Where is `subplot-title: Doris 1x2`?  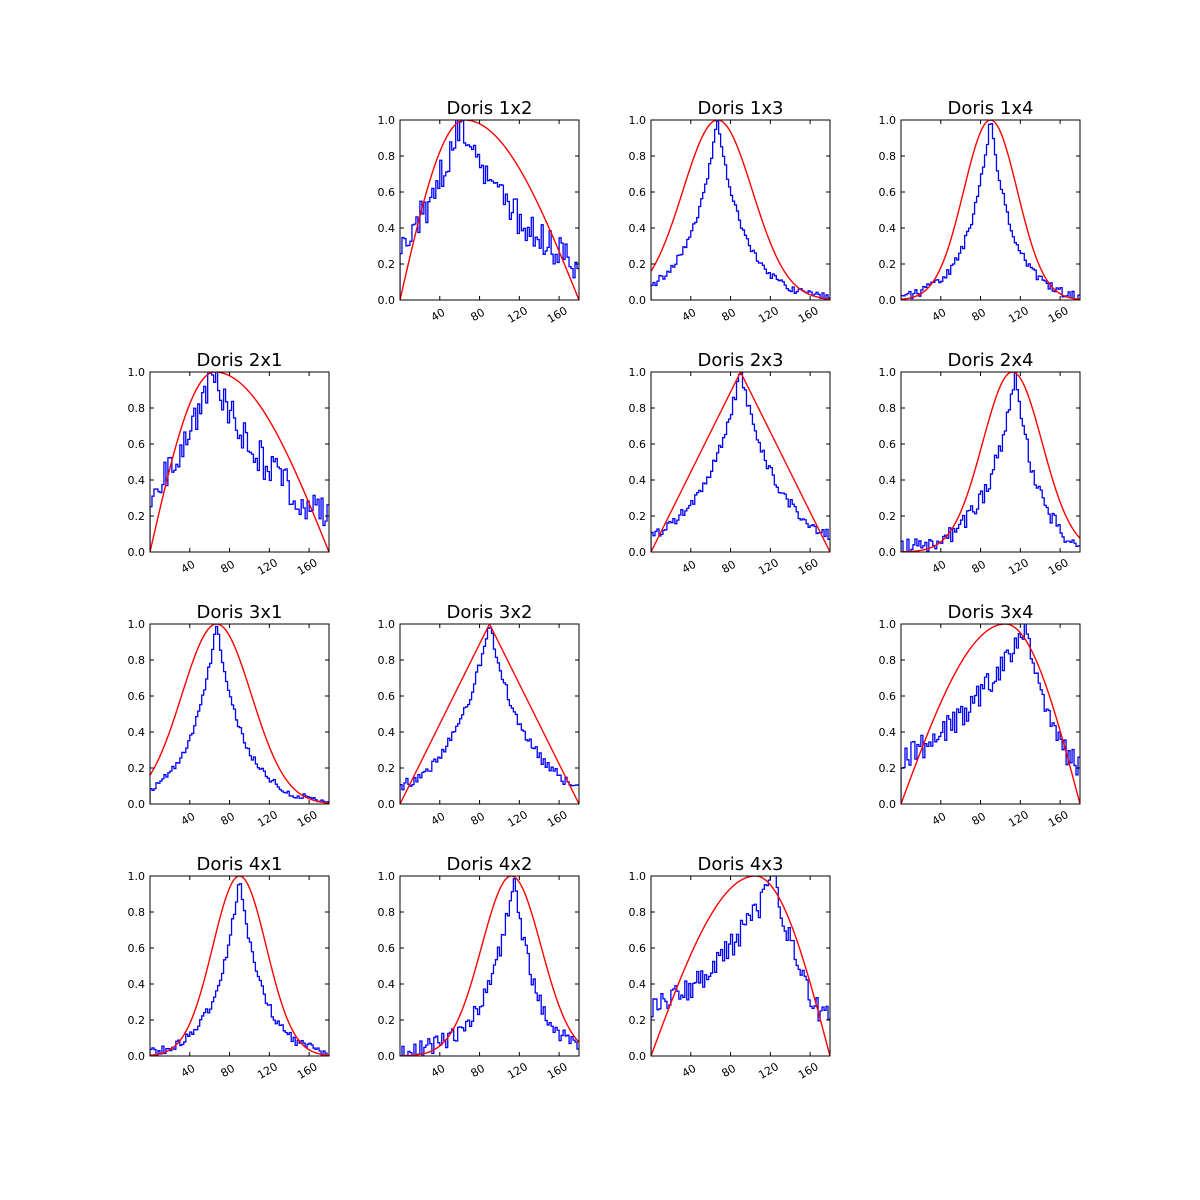
subplot-title: Doris 1x2 is located at coordinates (490, 108).